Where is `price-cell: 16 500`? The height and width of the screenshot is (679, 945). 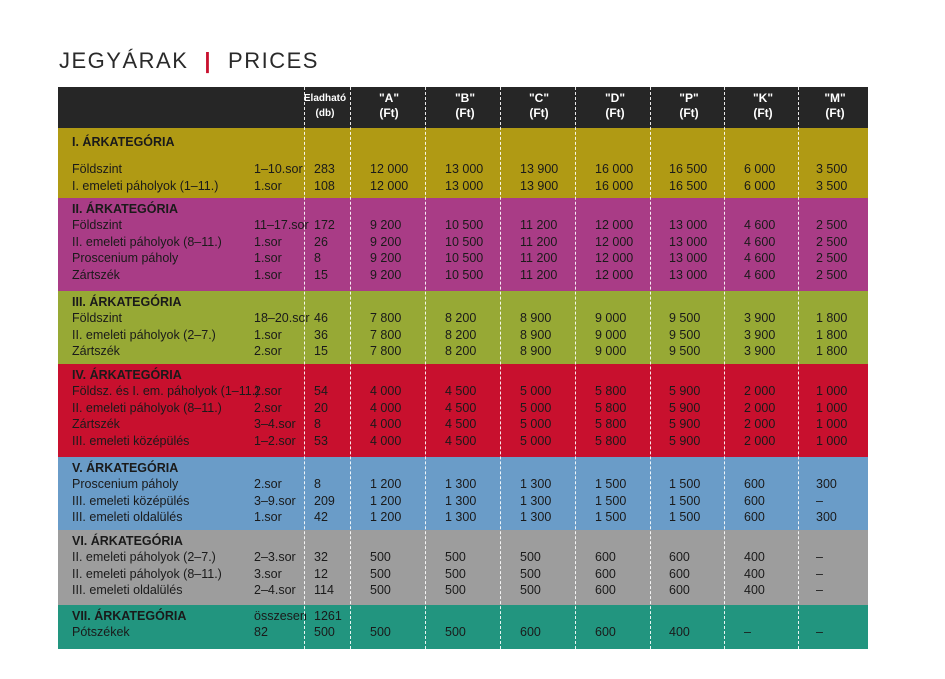
price-cell: 16 500 is located at coordinates (688, 185).